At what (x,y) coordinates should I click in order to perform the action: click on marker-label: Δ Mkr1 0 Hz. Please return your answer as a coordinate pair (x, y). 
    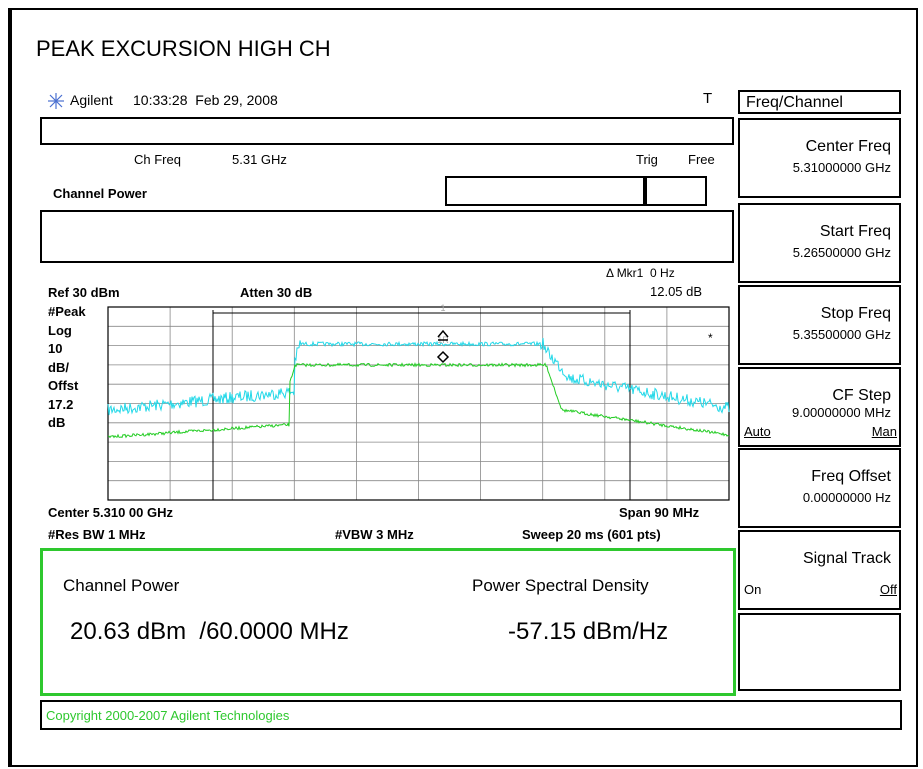
    Looking at the image, I should click on (640, 273).